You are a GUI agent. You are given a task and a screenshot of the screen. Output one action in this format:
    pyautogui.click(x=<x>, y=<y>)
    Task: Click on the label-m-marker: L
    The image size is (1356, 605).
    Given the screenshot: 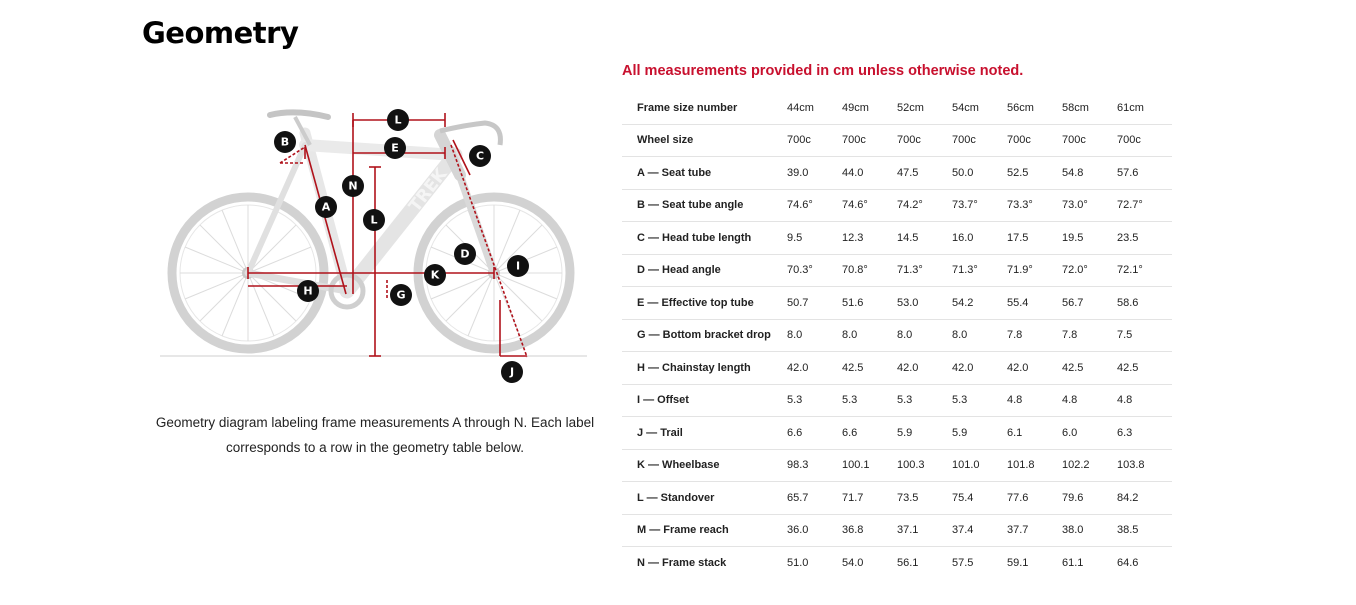 What is the action you would take?
    pyautogui.click(x=398, y=120)
    